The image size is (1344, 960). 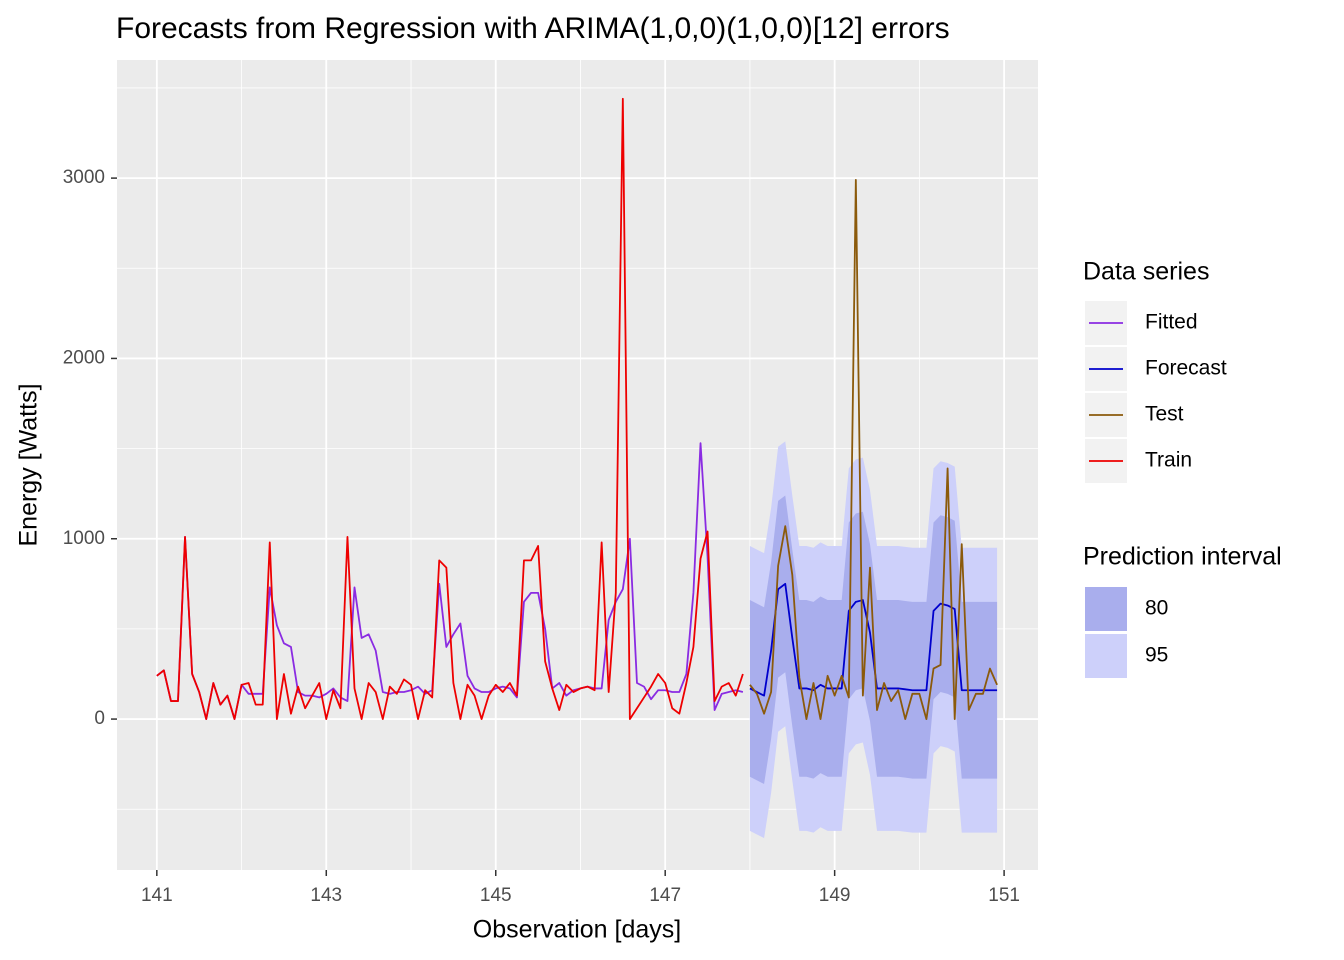 What do you see at coordinates (1156, 655) in the screenshot?
I see `legend-label: 95` at bounding box center [1156, 655].